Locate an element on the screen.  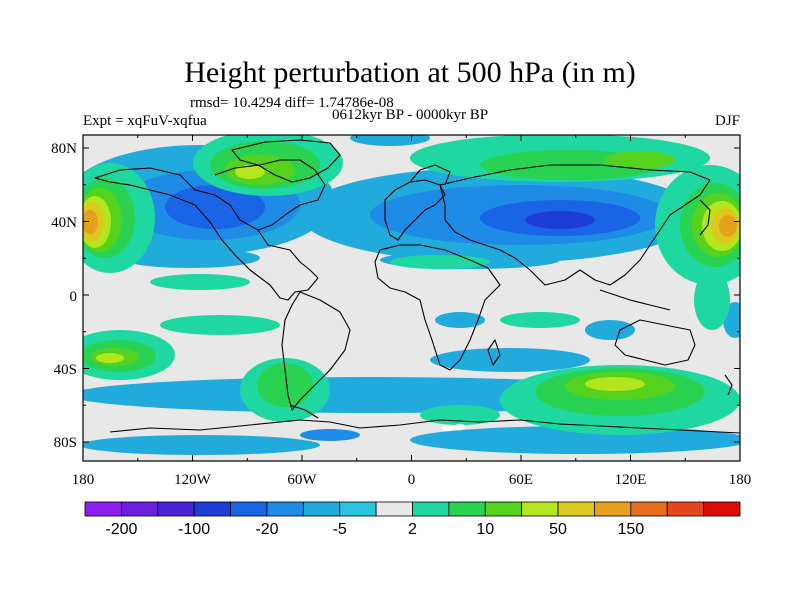
lon-label: 0 is located at coordinates (412, 480).